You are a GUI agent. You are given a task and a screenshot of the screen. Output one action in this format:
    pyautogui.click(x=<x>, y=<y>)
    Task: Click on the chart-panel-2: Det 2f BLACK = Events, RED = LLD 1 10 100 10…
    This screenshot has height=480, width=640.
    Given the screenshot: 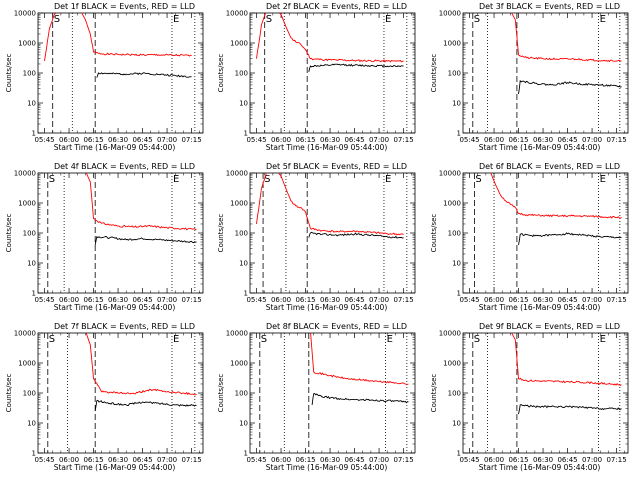 What is the action you would take?
    pyautogui.click(x=316, y=77)
    